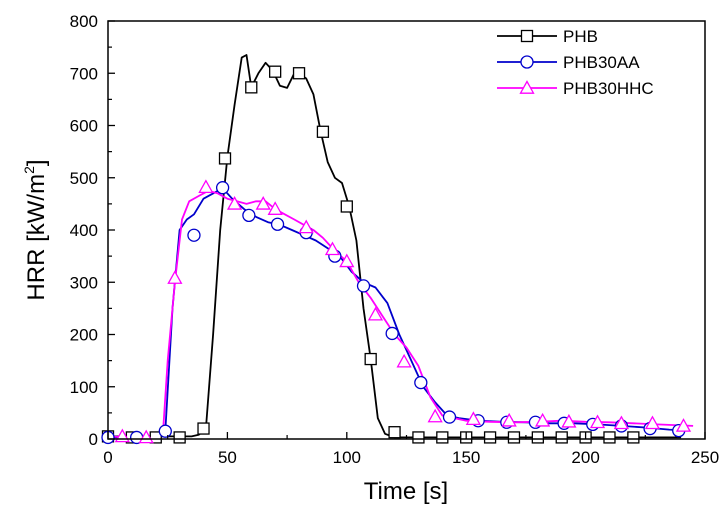 The image size is (725, 507). What do you see at coordinates (36, 237) in the screenshot?
I see `y-axis-title-main: HRR [kW/m` at bounding box center [36, 237].